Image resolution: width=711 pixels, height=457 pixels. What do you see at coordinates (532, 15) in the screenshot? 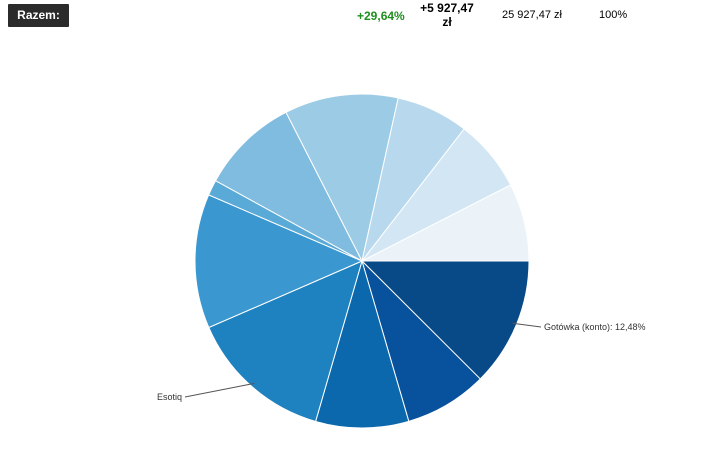
I see `total-value: 25 927,47 zł` at bounding box center [532, 15].